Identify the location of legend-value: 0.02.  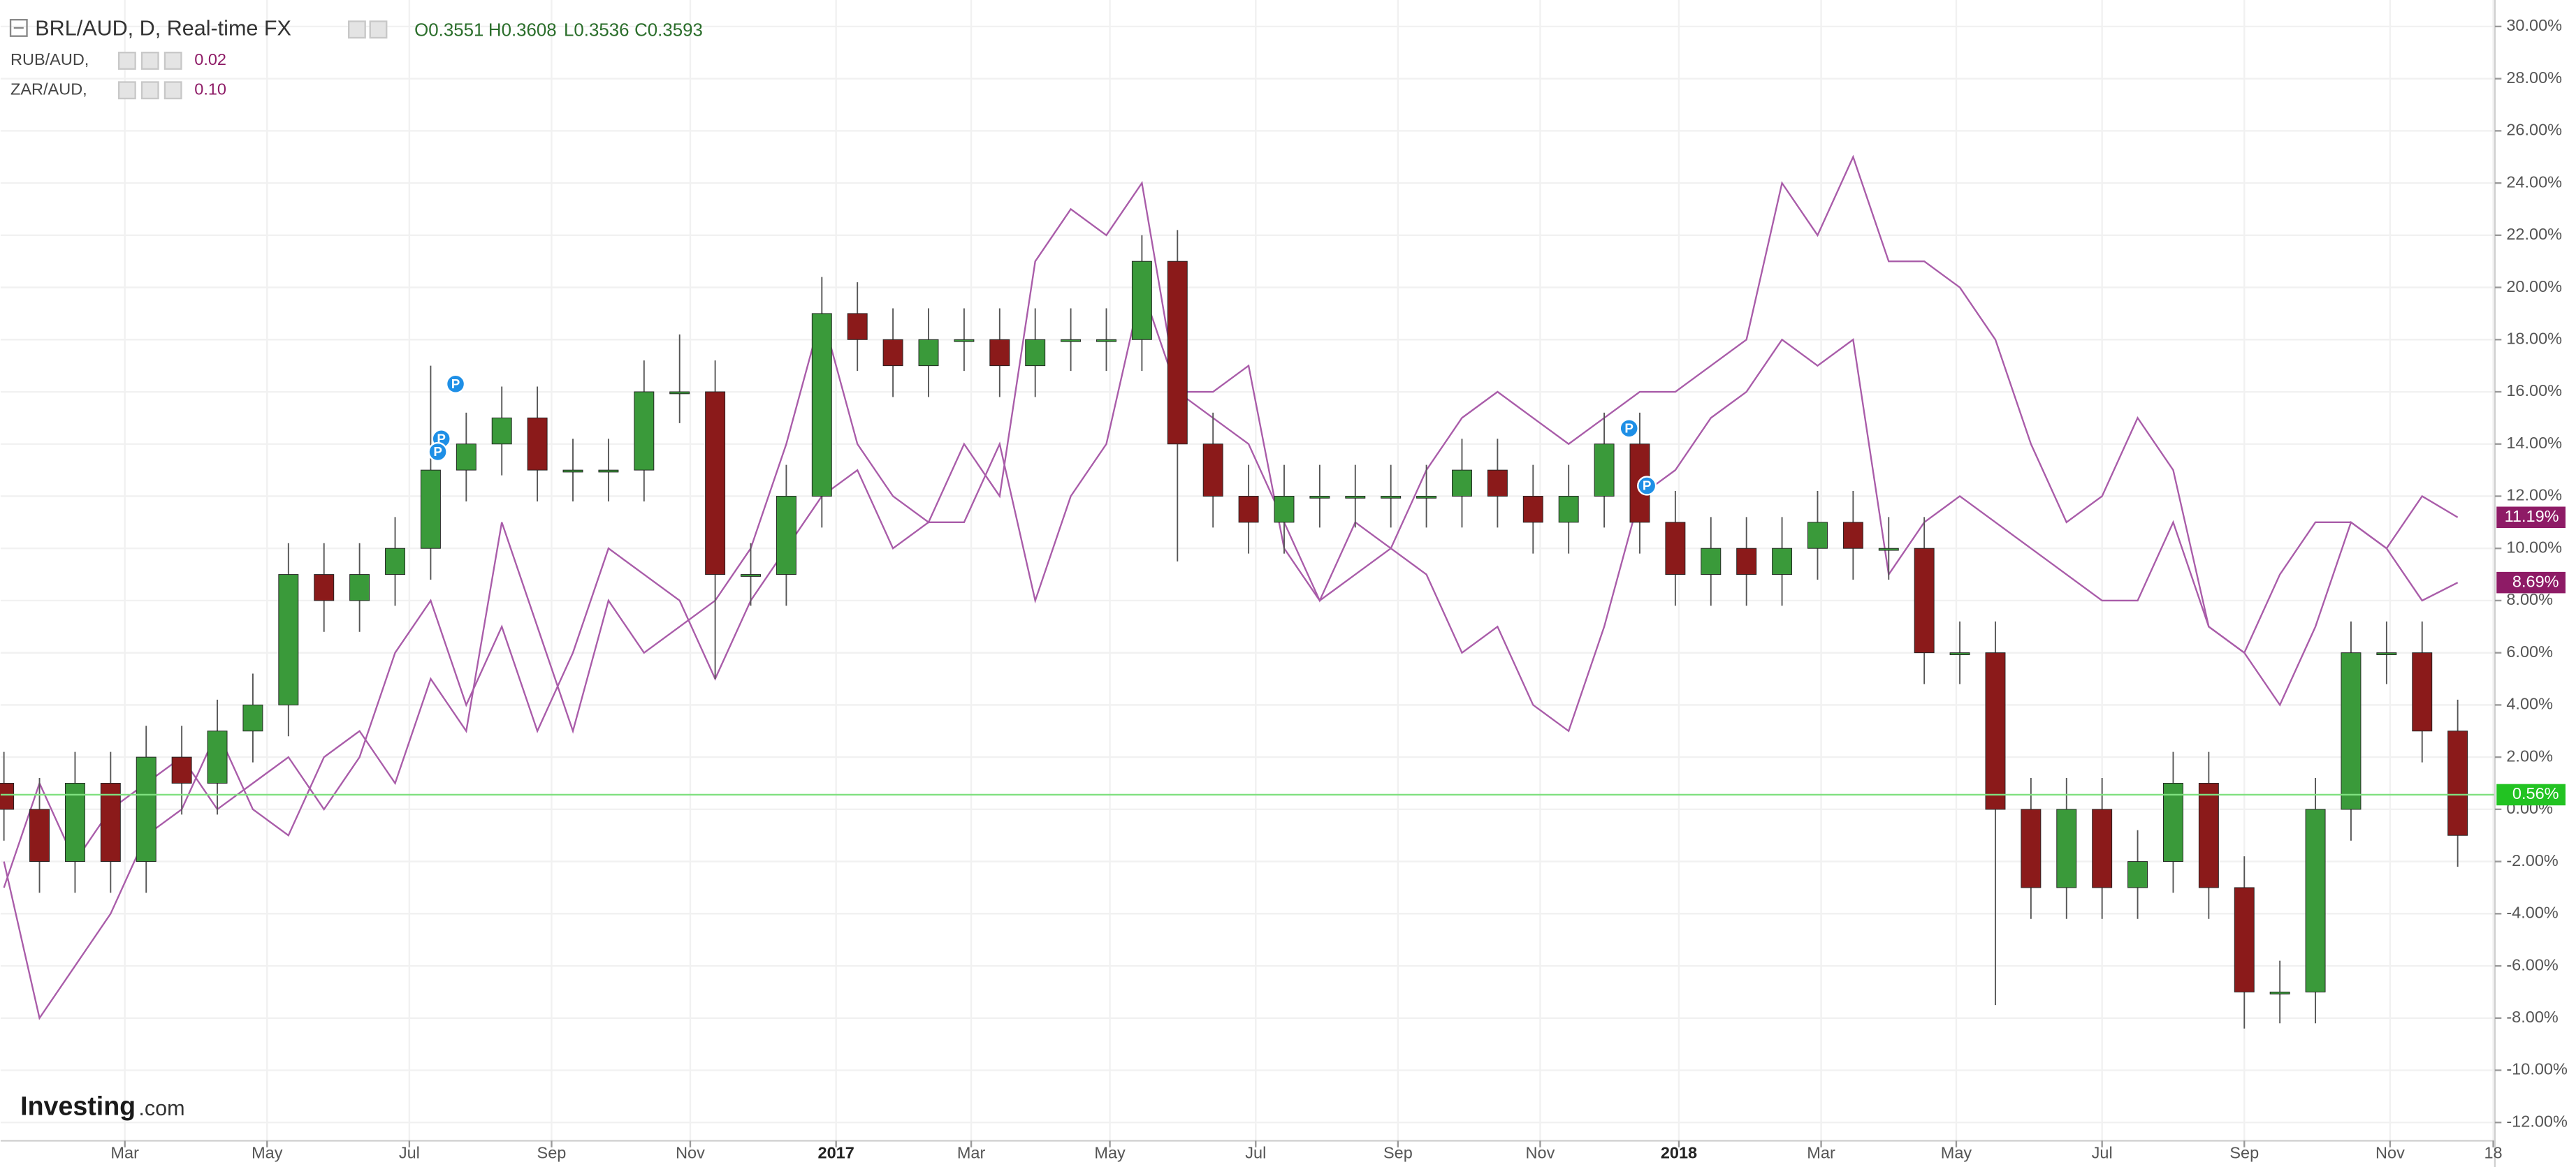
(210, 59).